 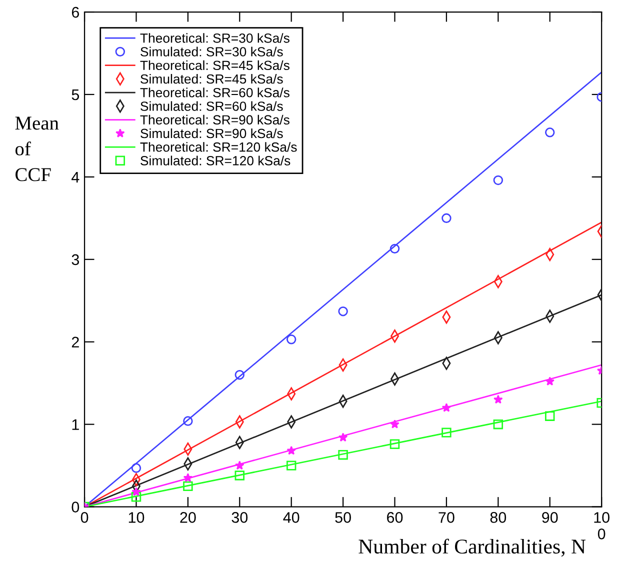 I want to click on x-tick-label: 0, so click(x=84, y=517).